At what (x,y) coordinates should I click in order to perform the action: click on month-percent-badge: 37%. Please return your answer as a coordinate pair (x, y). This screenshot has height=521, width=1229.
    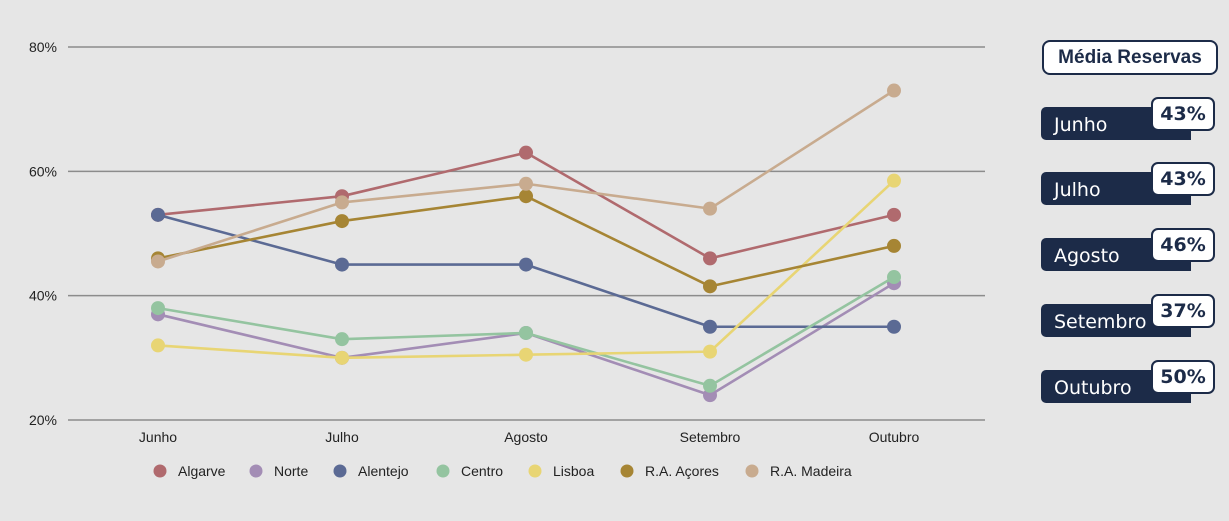
    Looking at the image, I should click on (1183, 311).